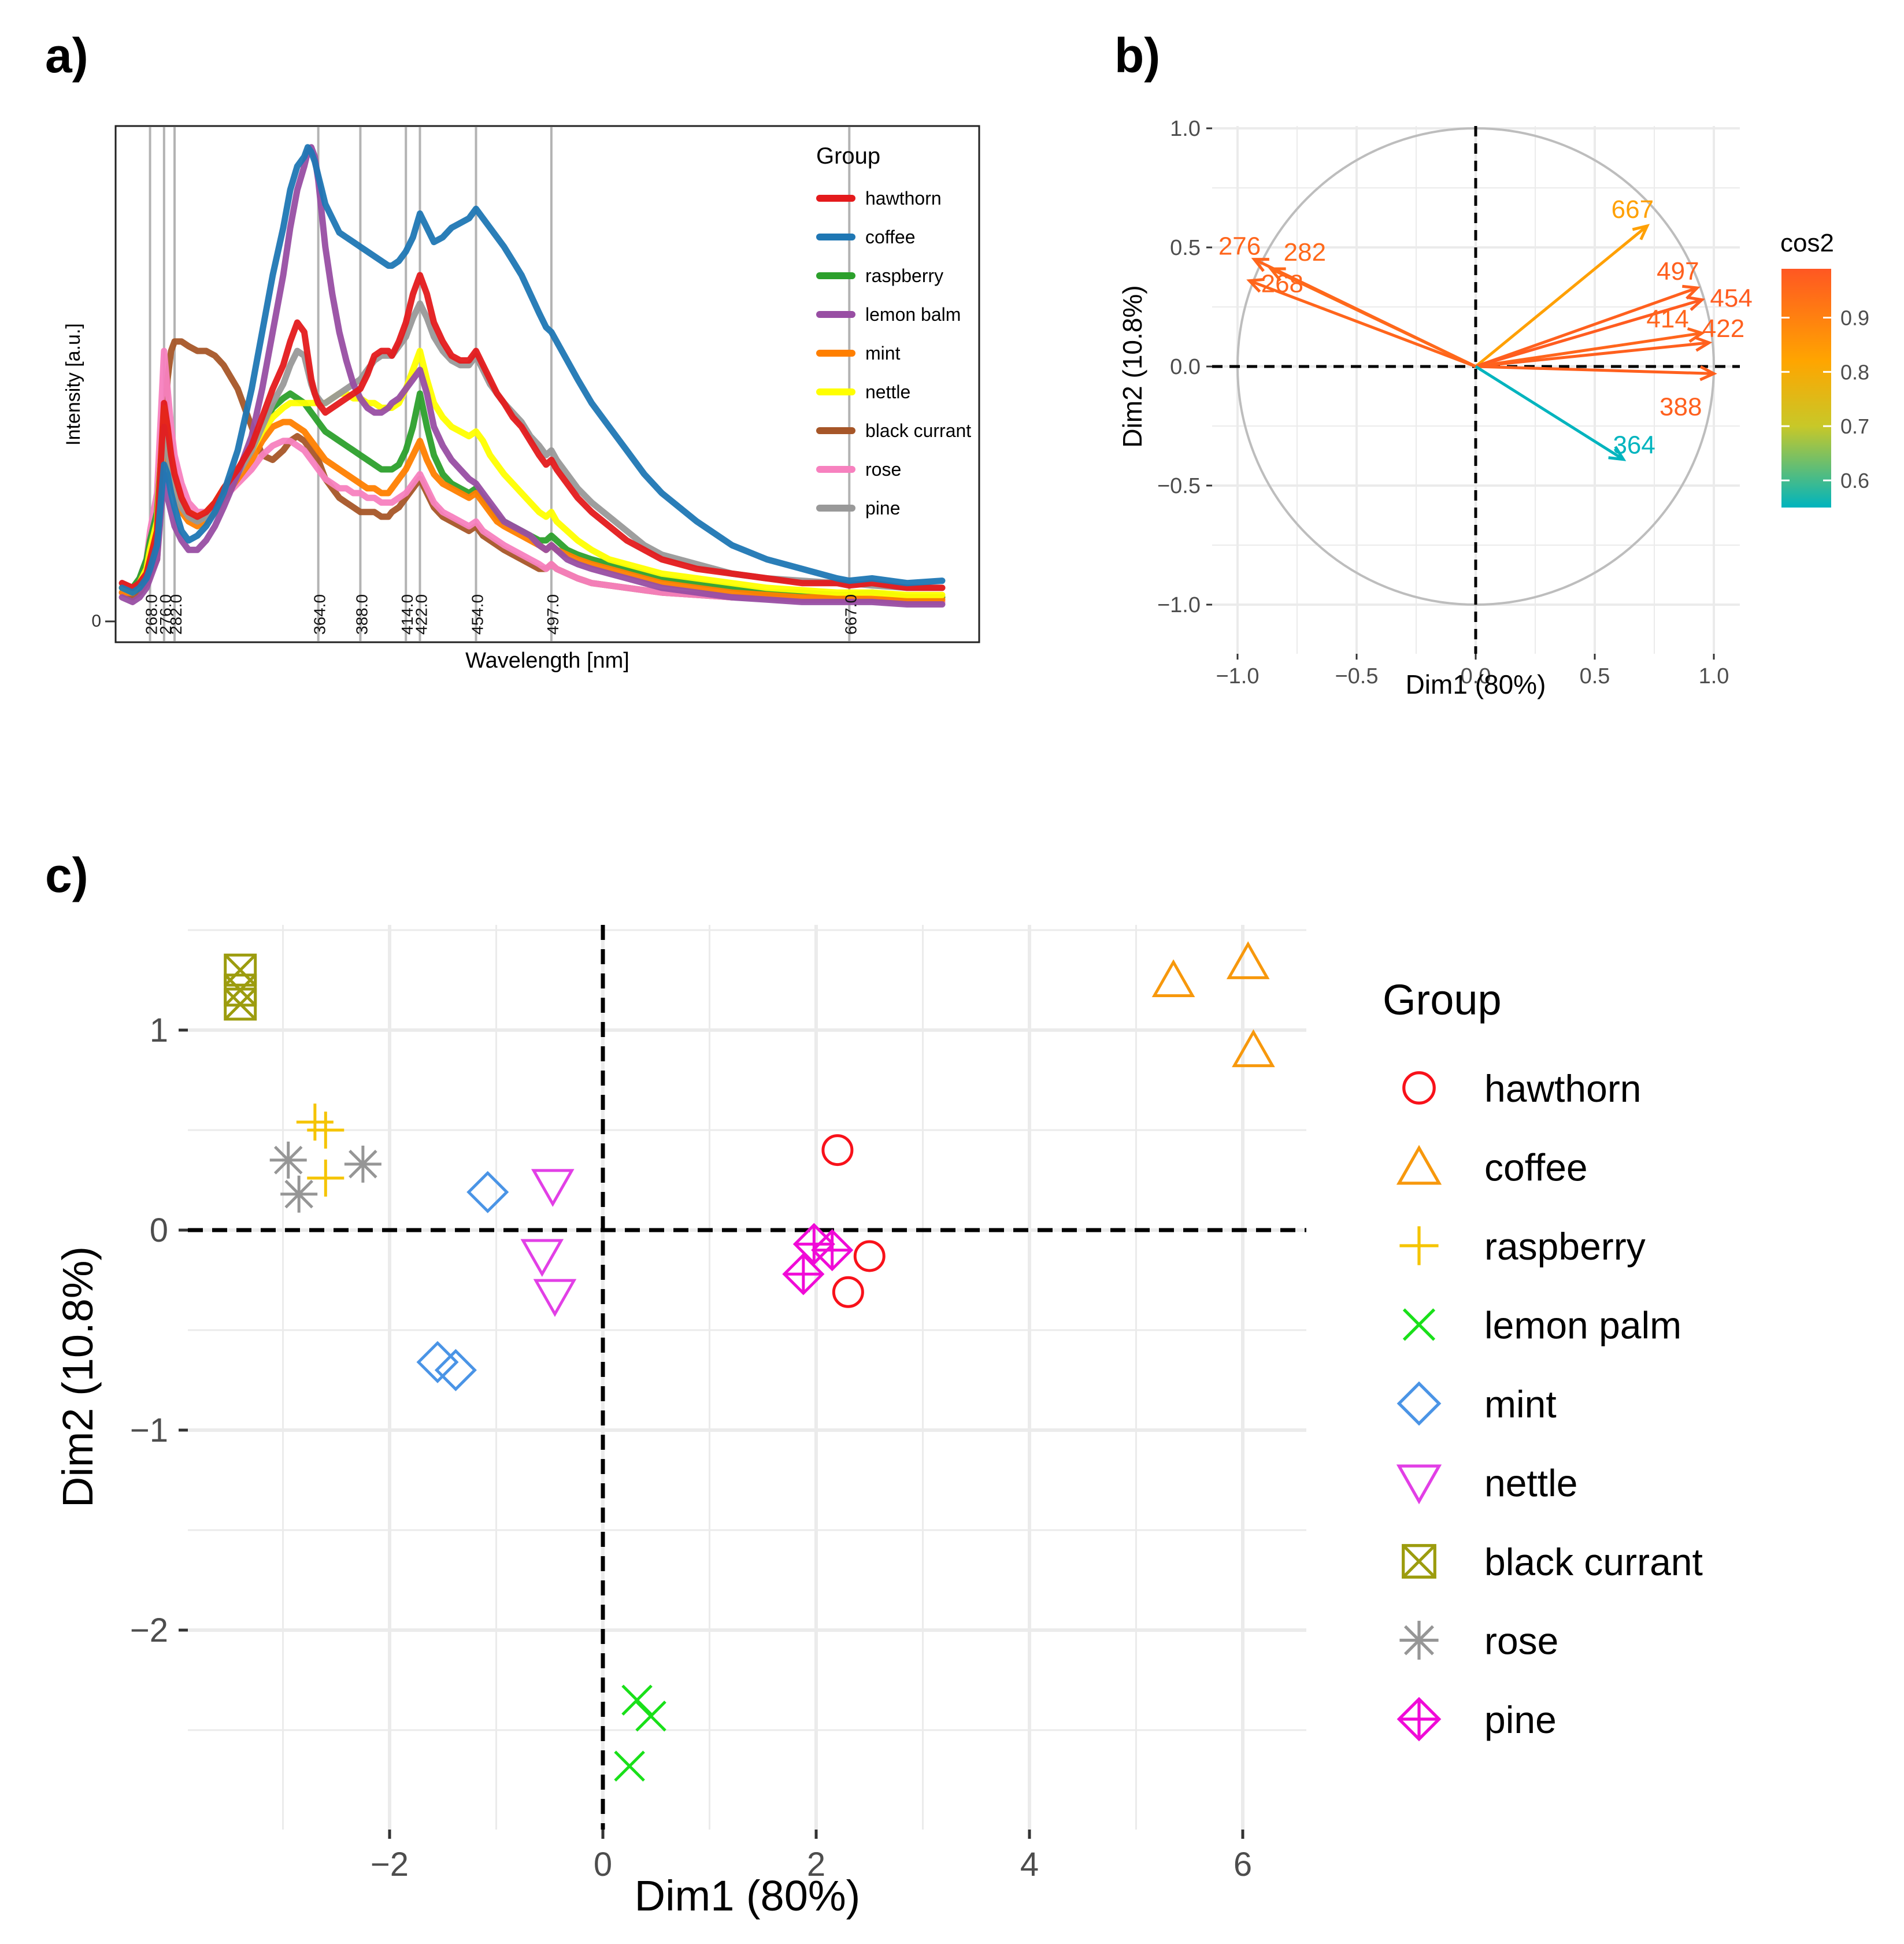  What do you see at coordinates (888, 392) in the screenshot?
I see `legend-label: nettle` at bounding box center [888, 392].